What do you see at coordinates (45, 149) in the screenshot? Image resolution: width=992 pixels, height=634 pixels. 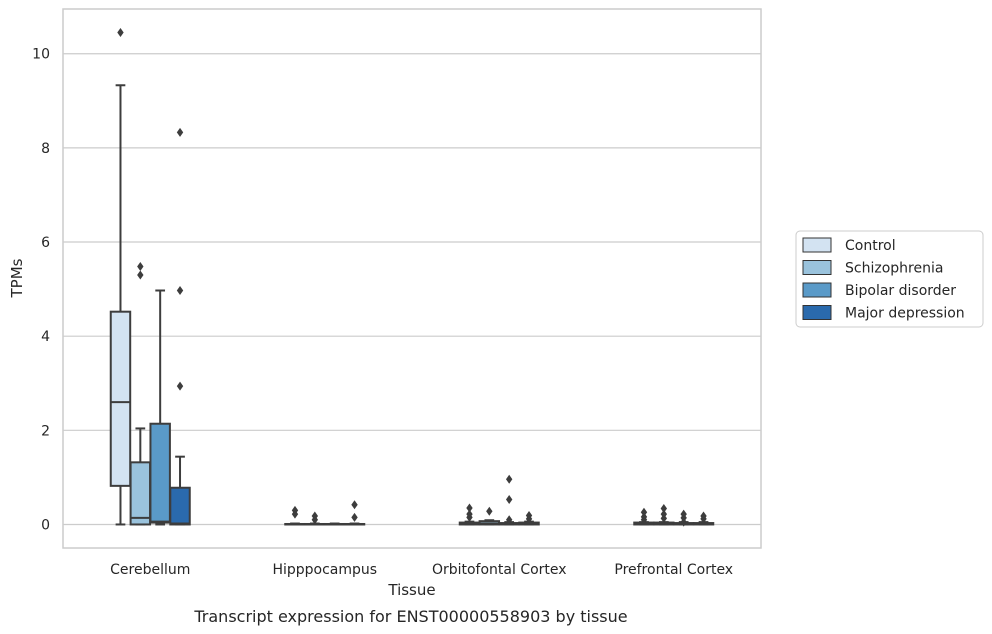 I see `y-tick-label-8: 8` at bounding box center [45, 149].